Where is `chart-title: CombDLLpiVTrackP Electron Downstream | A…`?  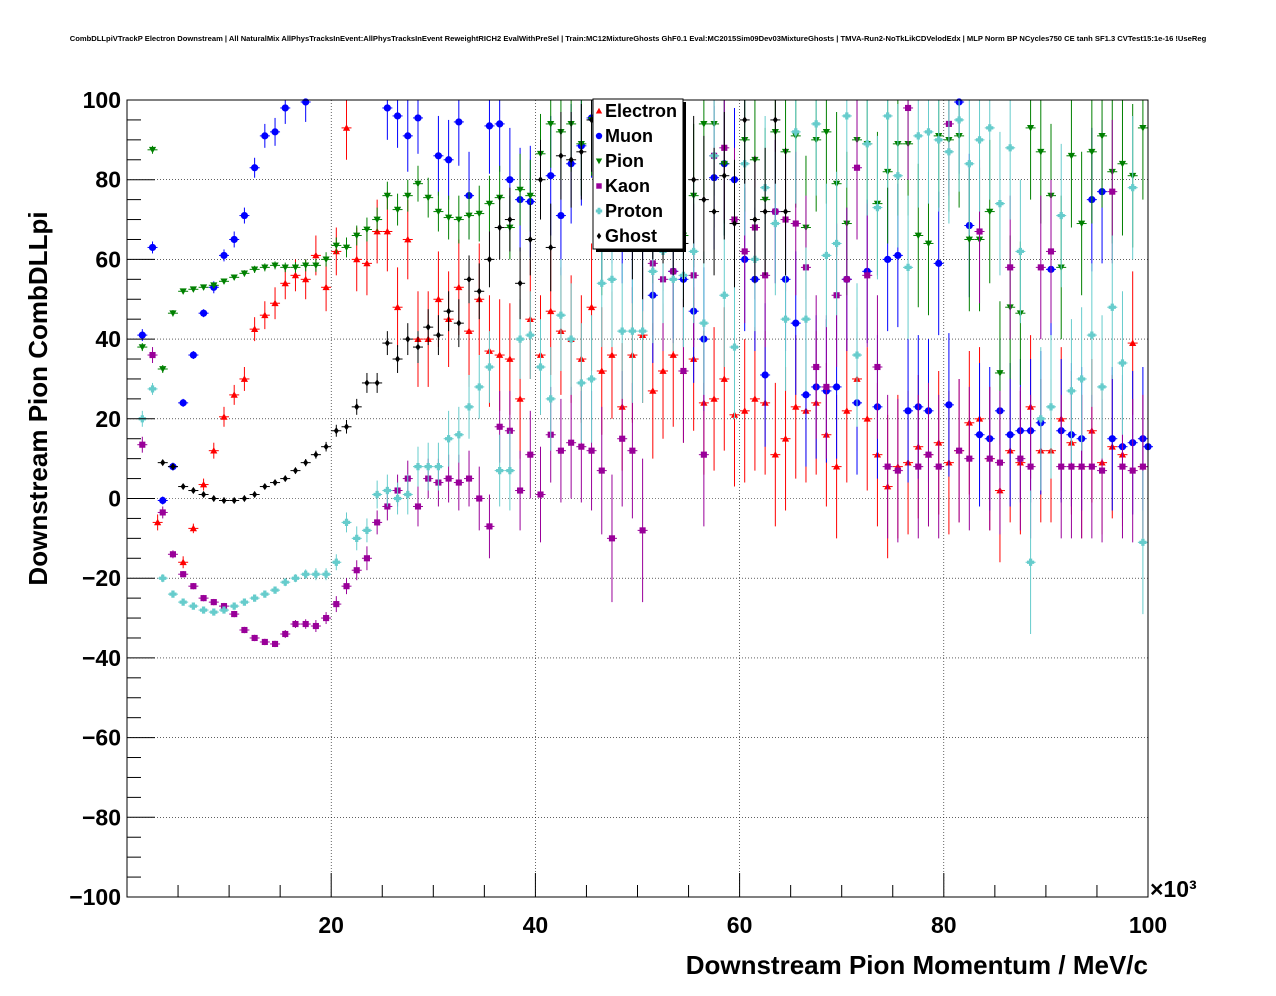 chart-title: CombDLLpiVTrackP Electron Downstream | A… is located at coordinates (638, 38).